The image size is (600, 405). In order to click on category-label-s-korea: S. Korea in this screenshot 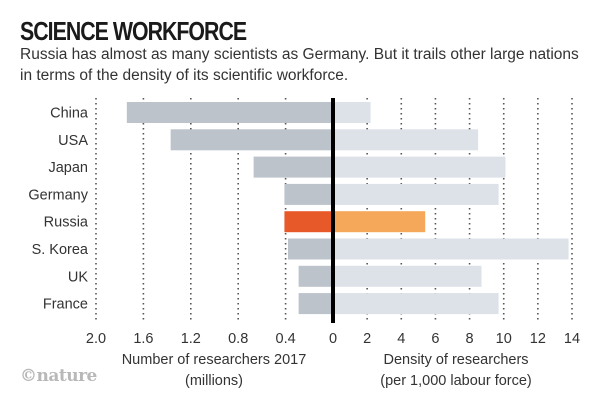, I will do `click(60, 250)`.